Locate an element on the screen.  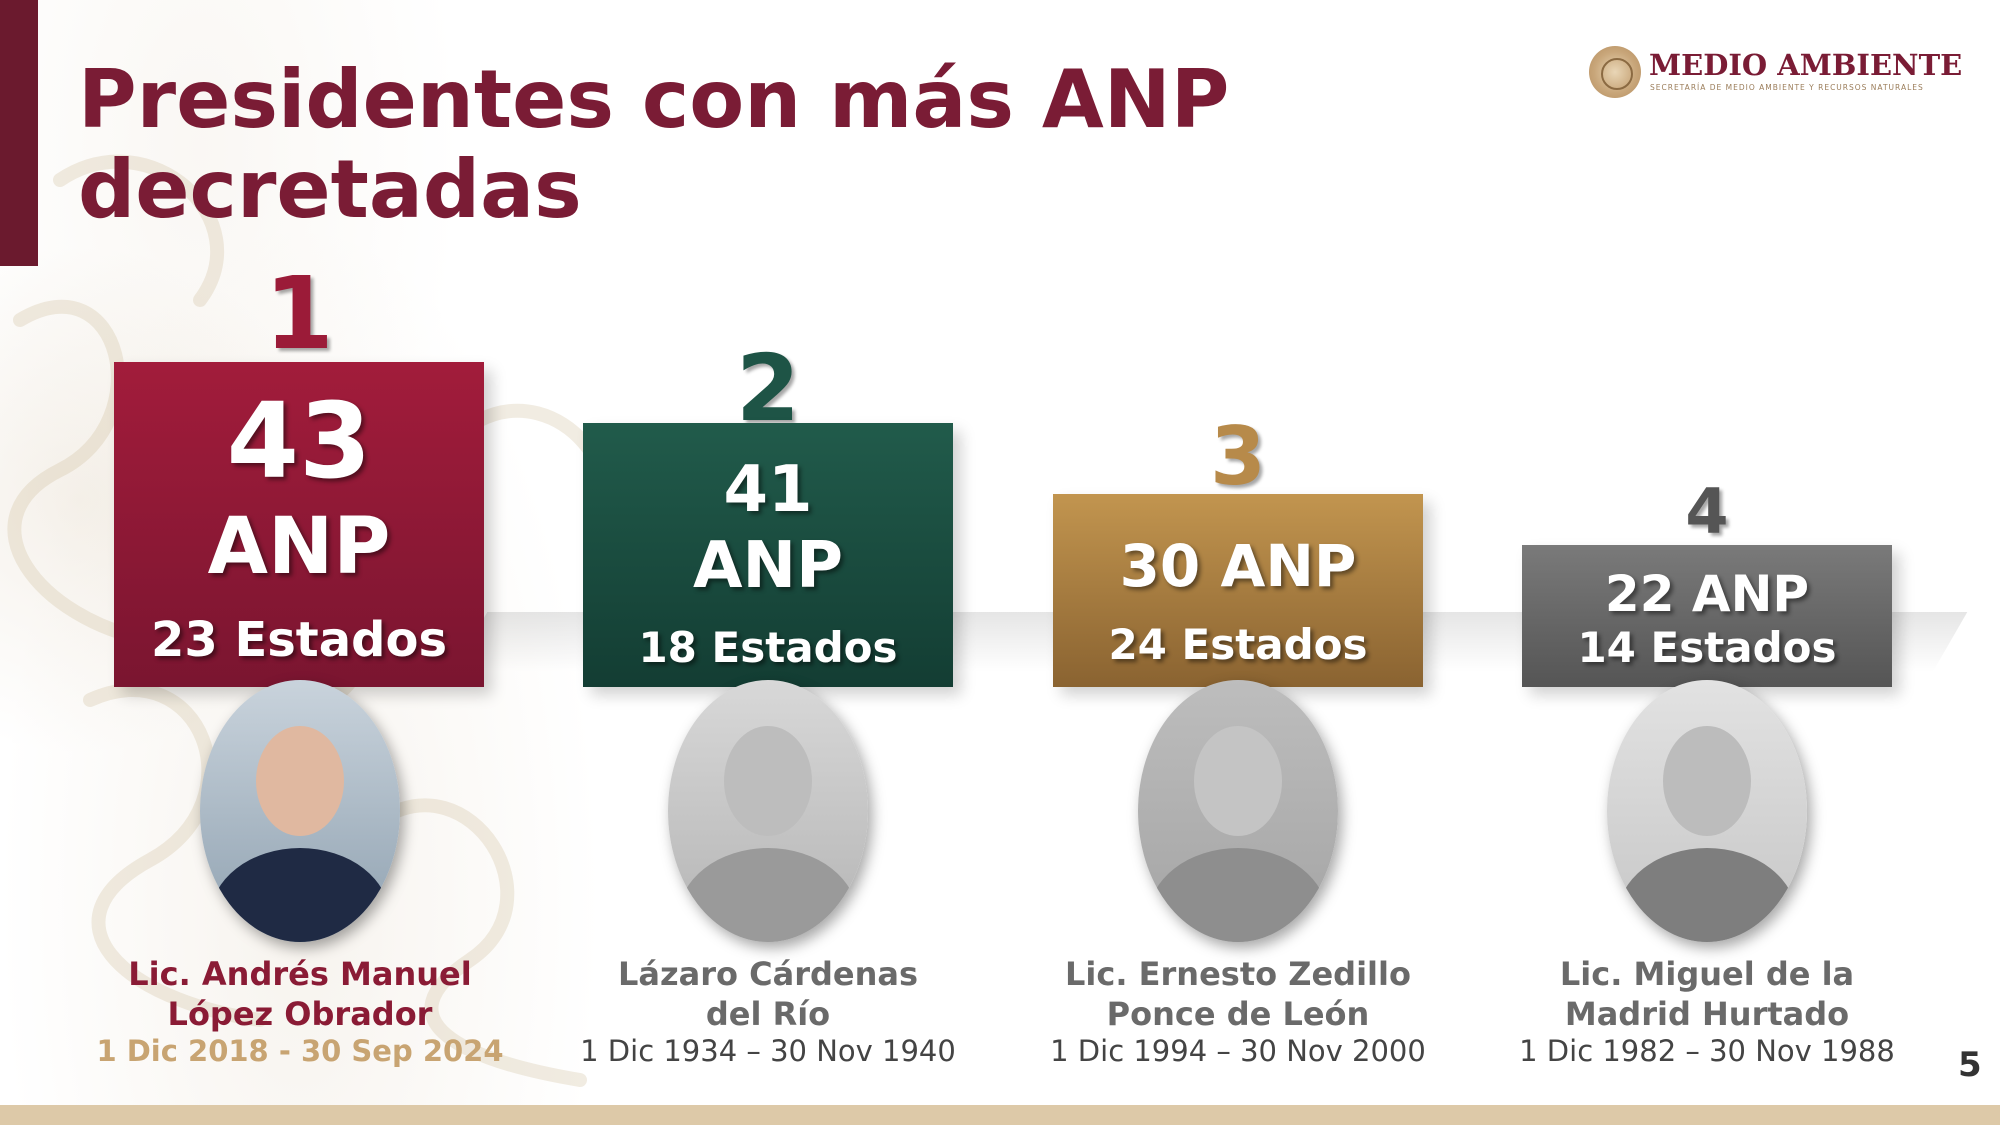
states-count-4: 14 Estados is located at coordinates (1707, 647).